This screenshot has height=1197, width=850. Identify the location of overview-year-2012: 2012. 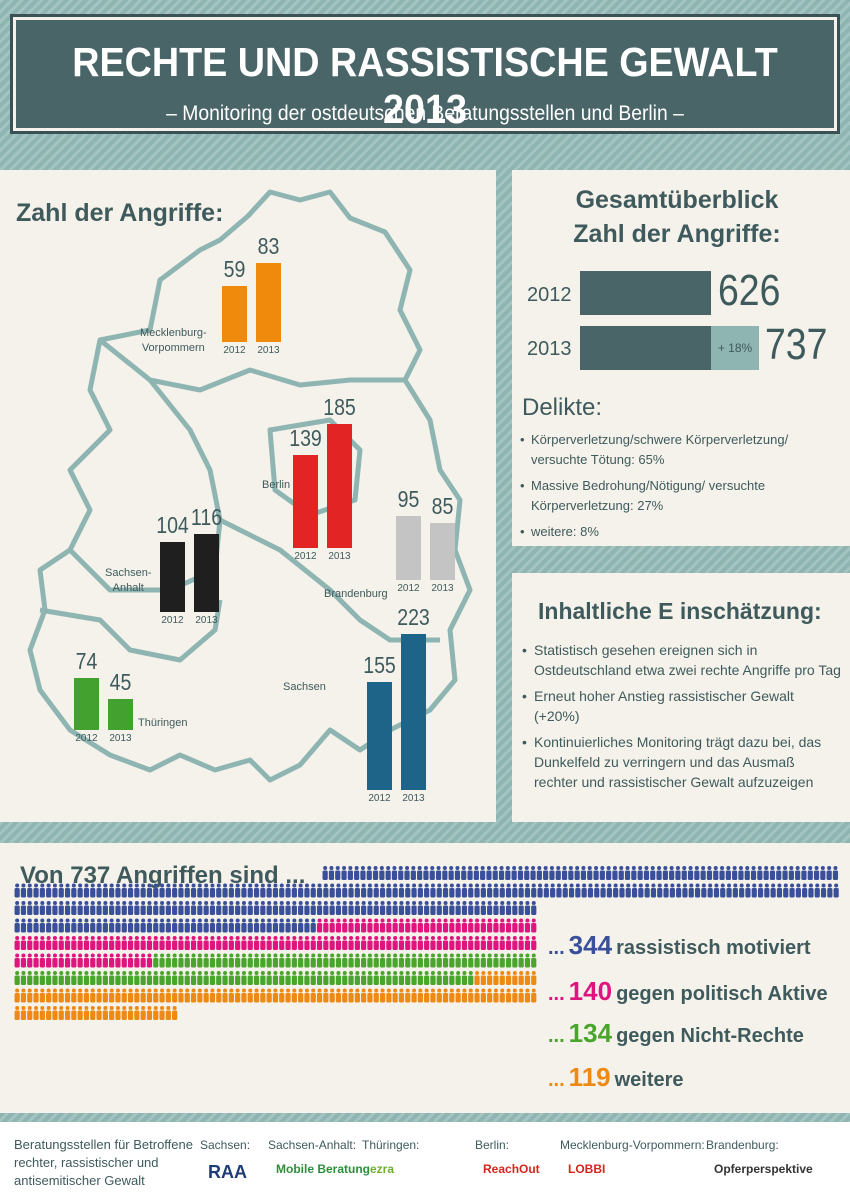
(549, 295).